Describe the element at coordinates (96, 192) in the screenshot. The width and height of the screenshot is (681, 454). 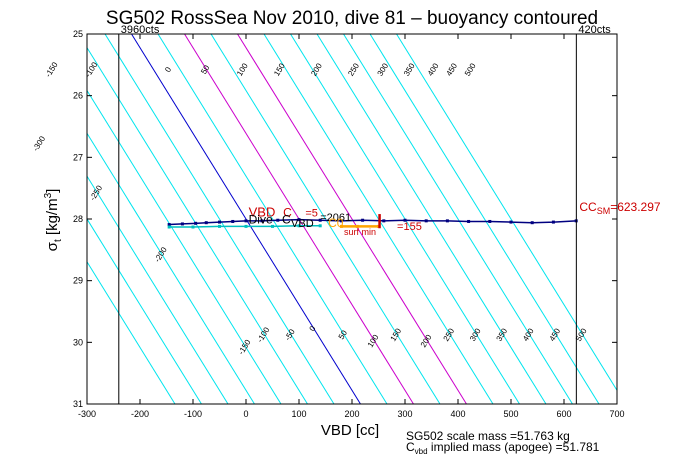
I see `contour-label-2: -250` at that location.